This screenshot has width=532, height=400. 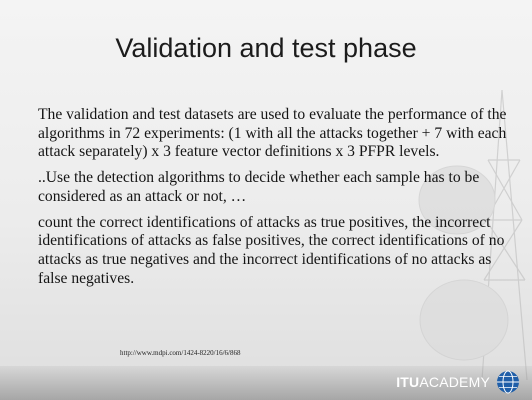 I want to click on slide-title: Validation and test phase, so click(x=266, y=48).